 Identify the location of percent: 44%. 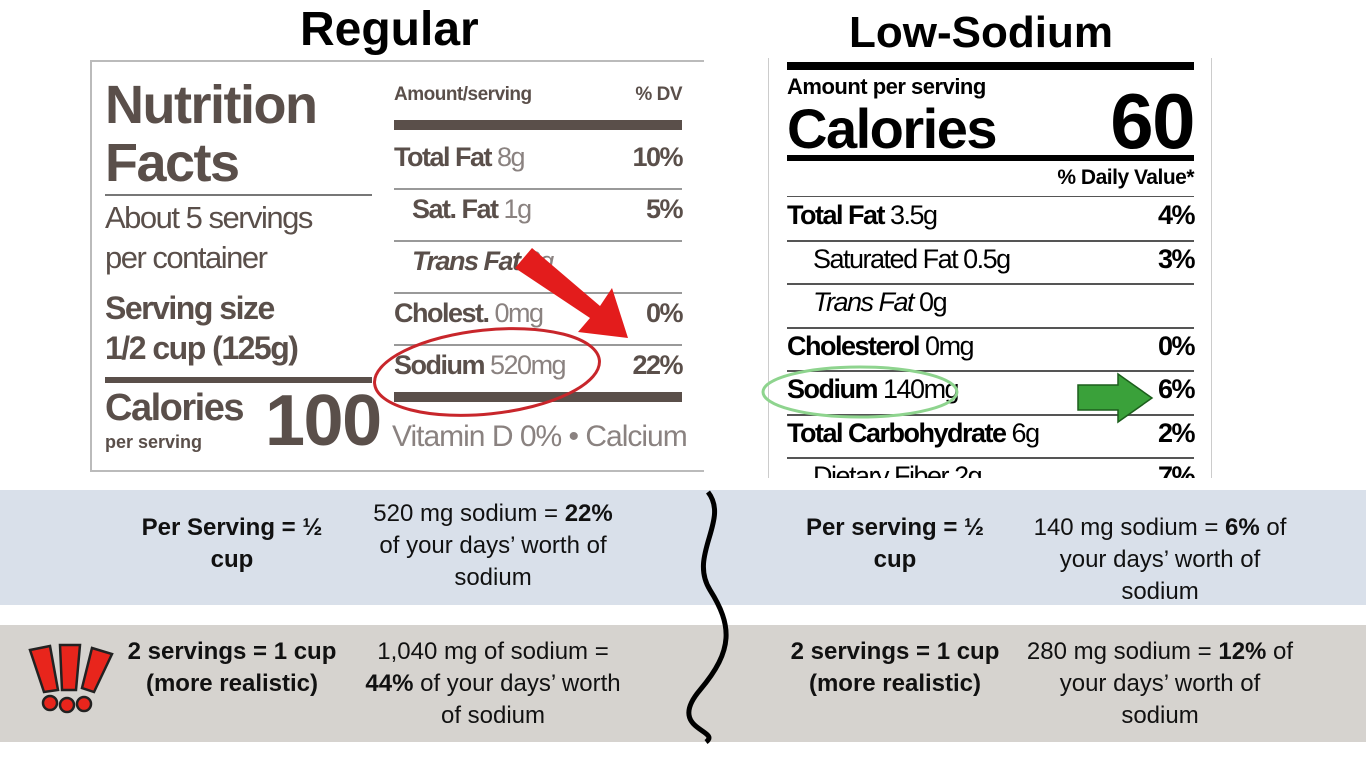
(389, 683).